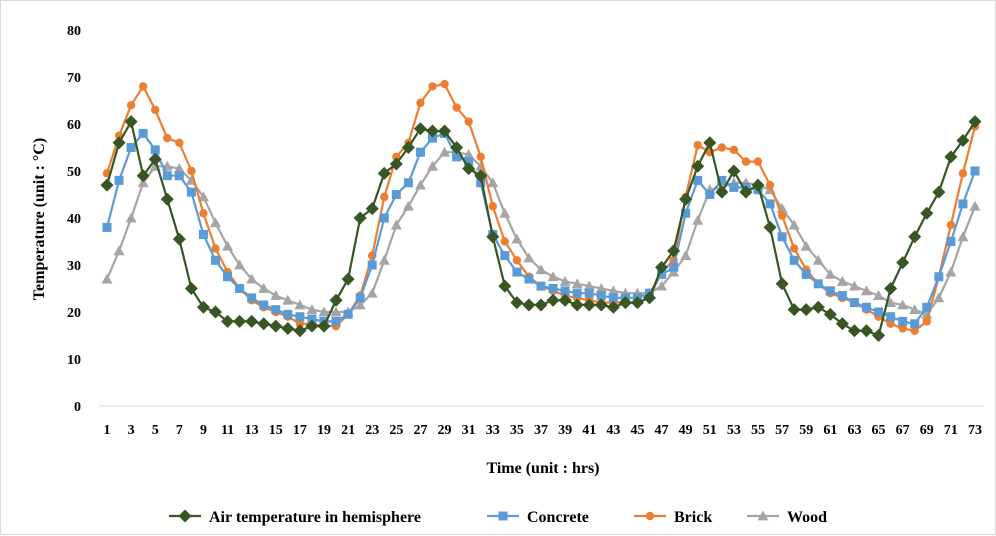 This screenshot has height=536, width=996. I want to click on legend-item-air-temperature-in-hemisphere: Air temperature in hemisphere, so click(295, 517).